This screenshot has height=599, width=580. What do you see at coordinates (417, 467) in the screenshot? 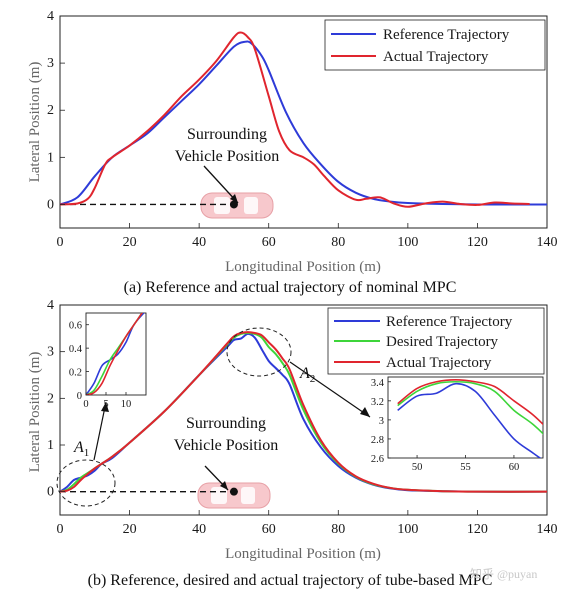
I see `i2-xtick-label: 50` at bounding box center [417, 467].